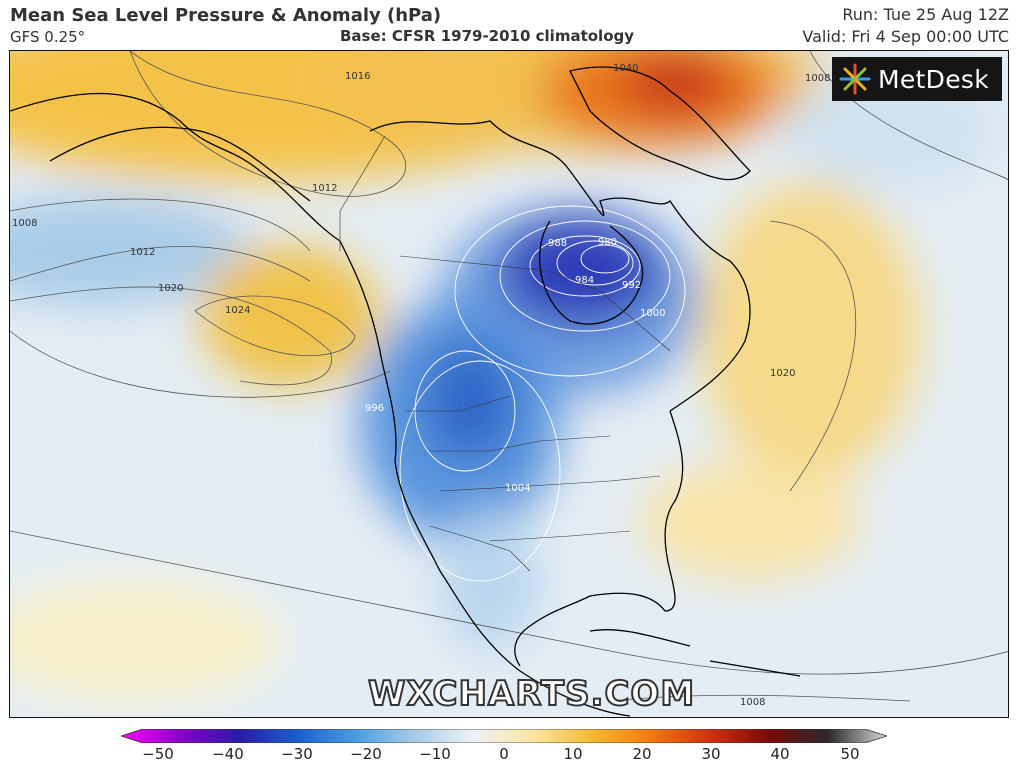 The image size is (1019, 767). Describe the element at coordinates (531, 694) in the screenshot. I see `watermark: WXCHARTS.COM` at that location.